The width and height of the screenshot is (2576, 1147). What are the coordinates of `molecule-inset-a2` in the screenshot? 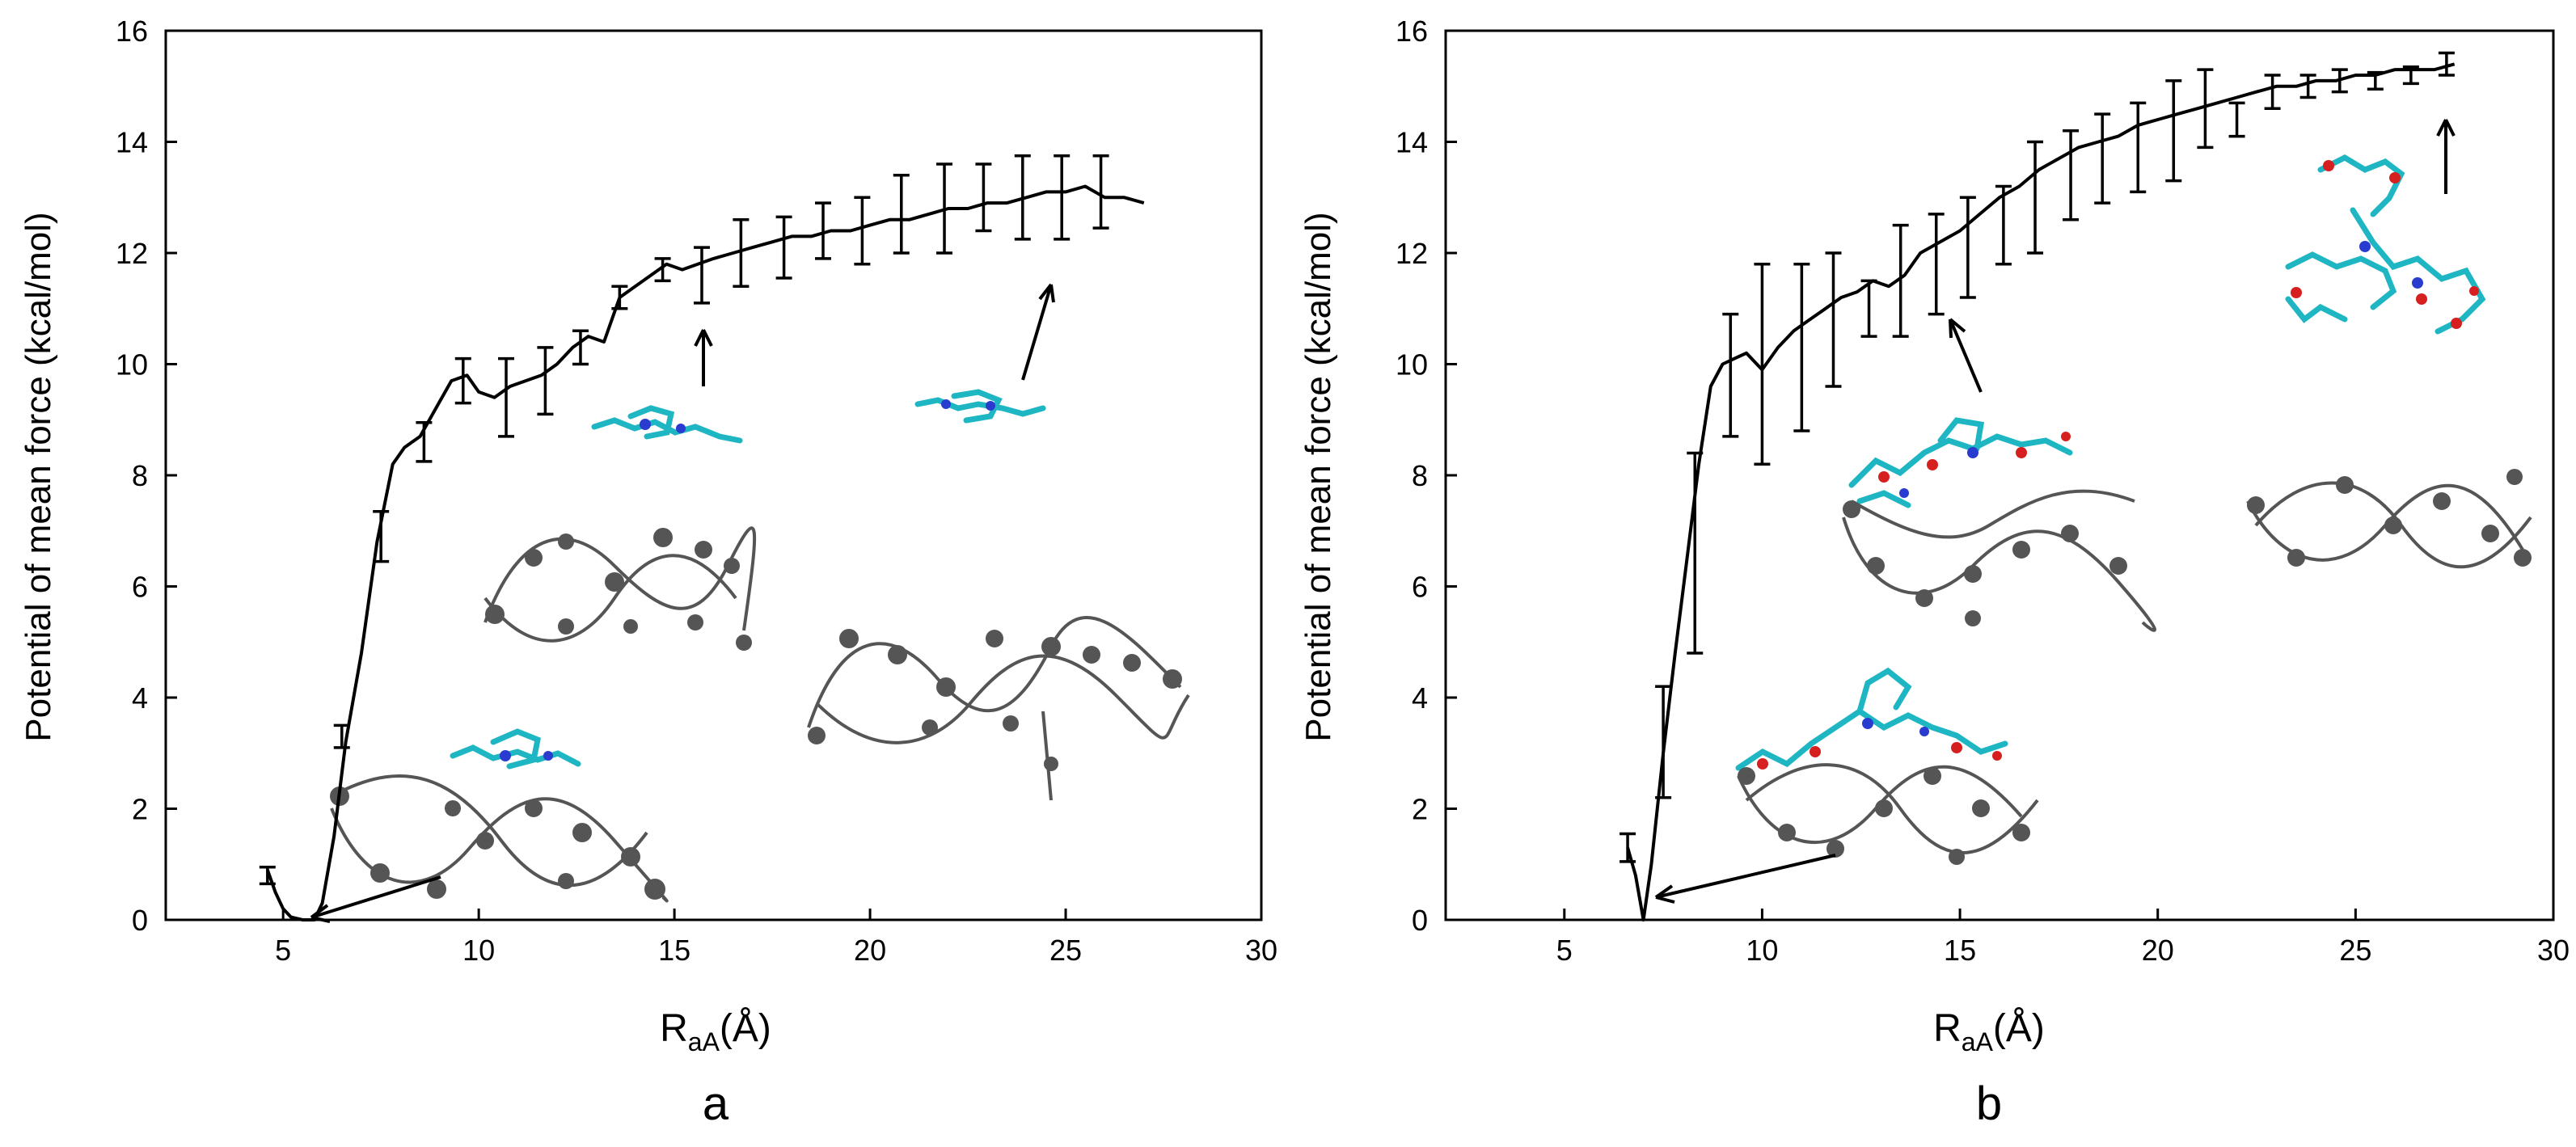 It's located at (980, 406).